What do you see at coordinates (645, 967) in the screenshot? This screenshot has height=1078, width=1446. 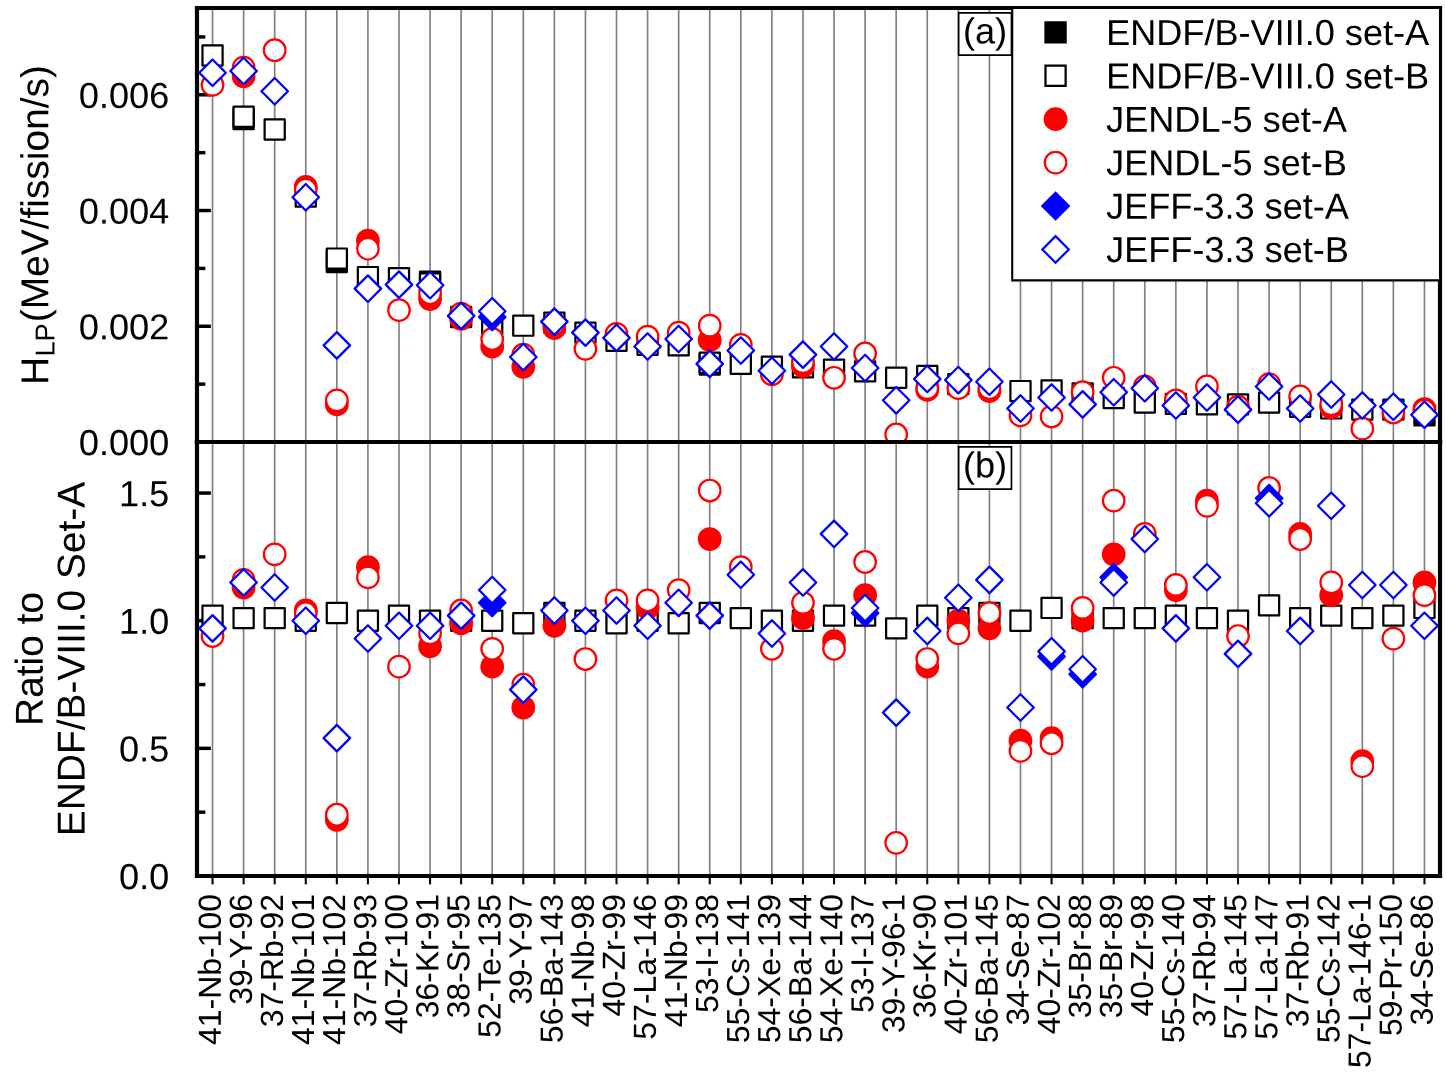 I see `x-tick-label: 57-La-146` at bounding box center [645, 967].